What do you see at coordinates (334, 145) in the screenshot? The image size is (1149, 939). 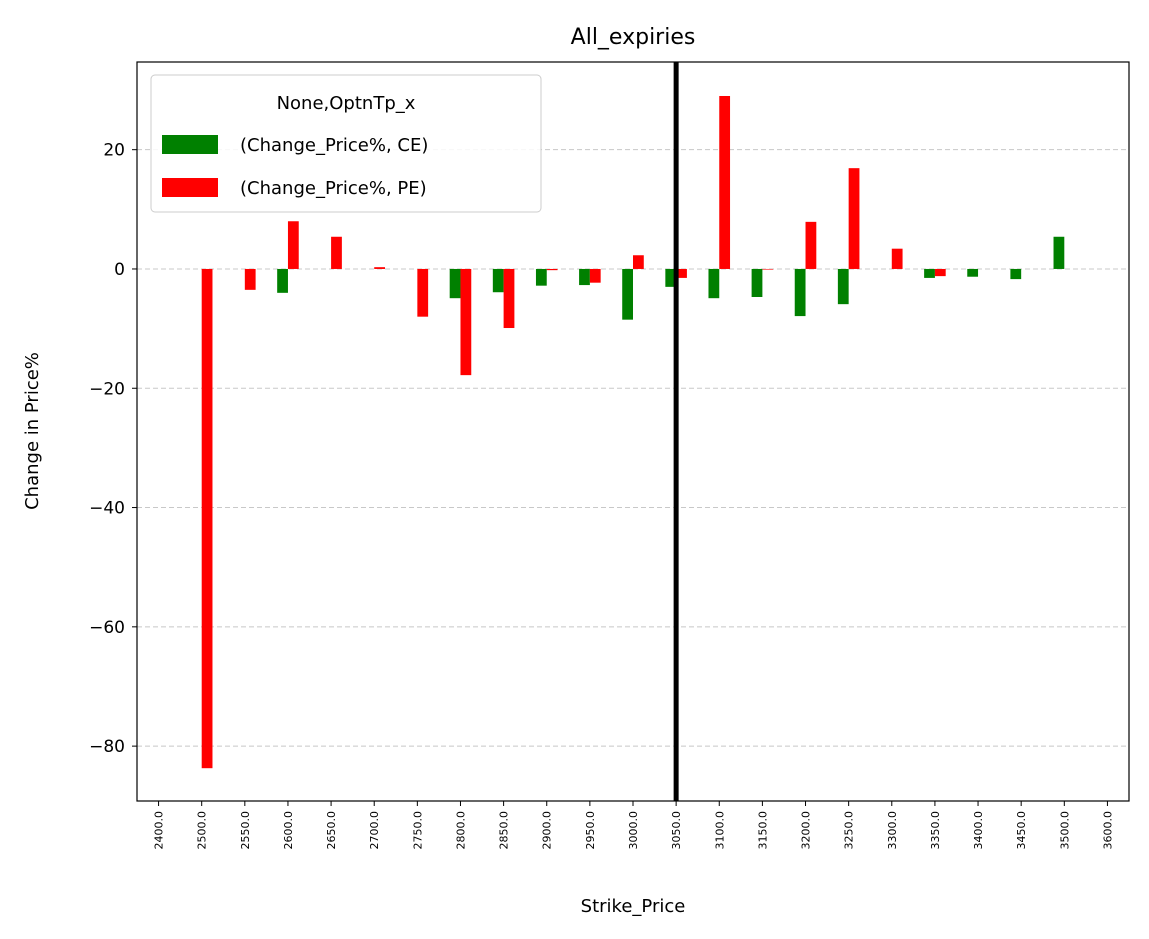 I see `legend-label: (Change_Price%, CE)` at bounding box center [334, 145].